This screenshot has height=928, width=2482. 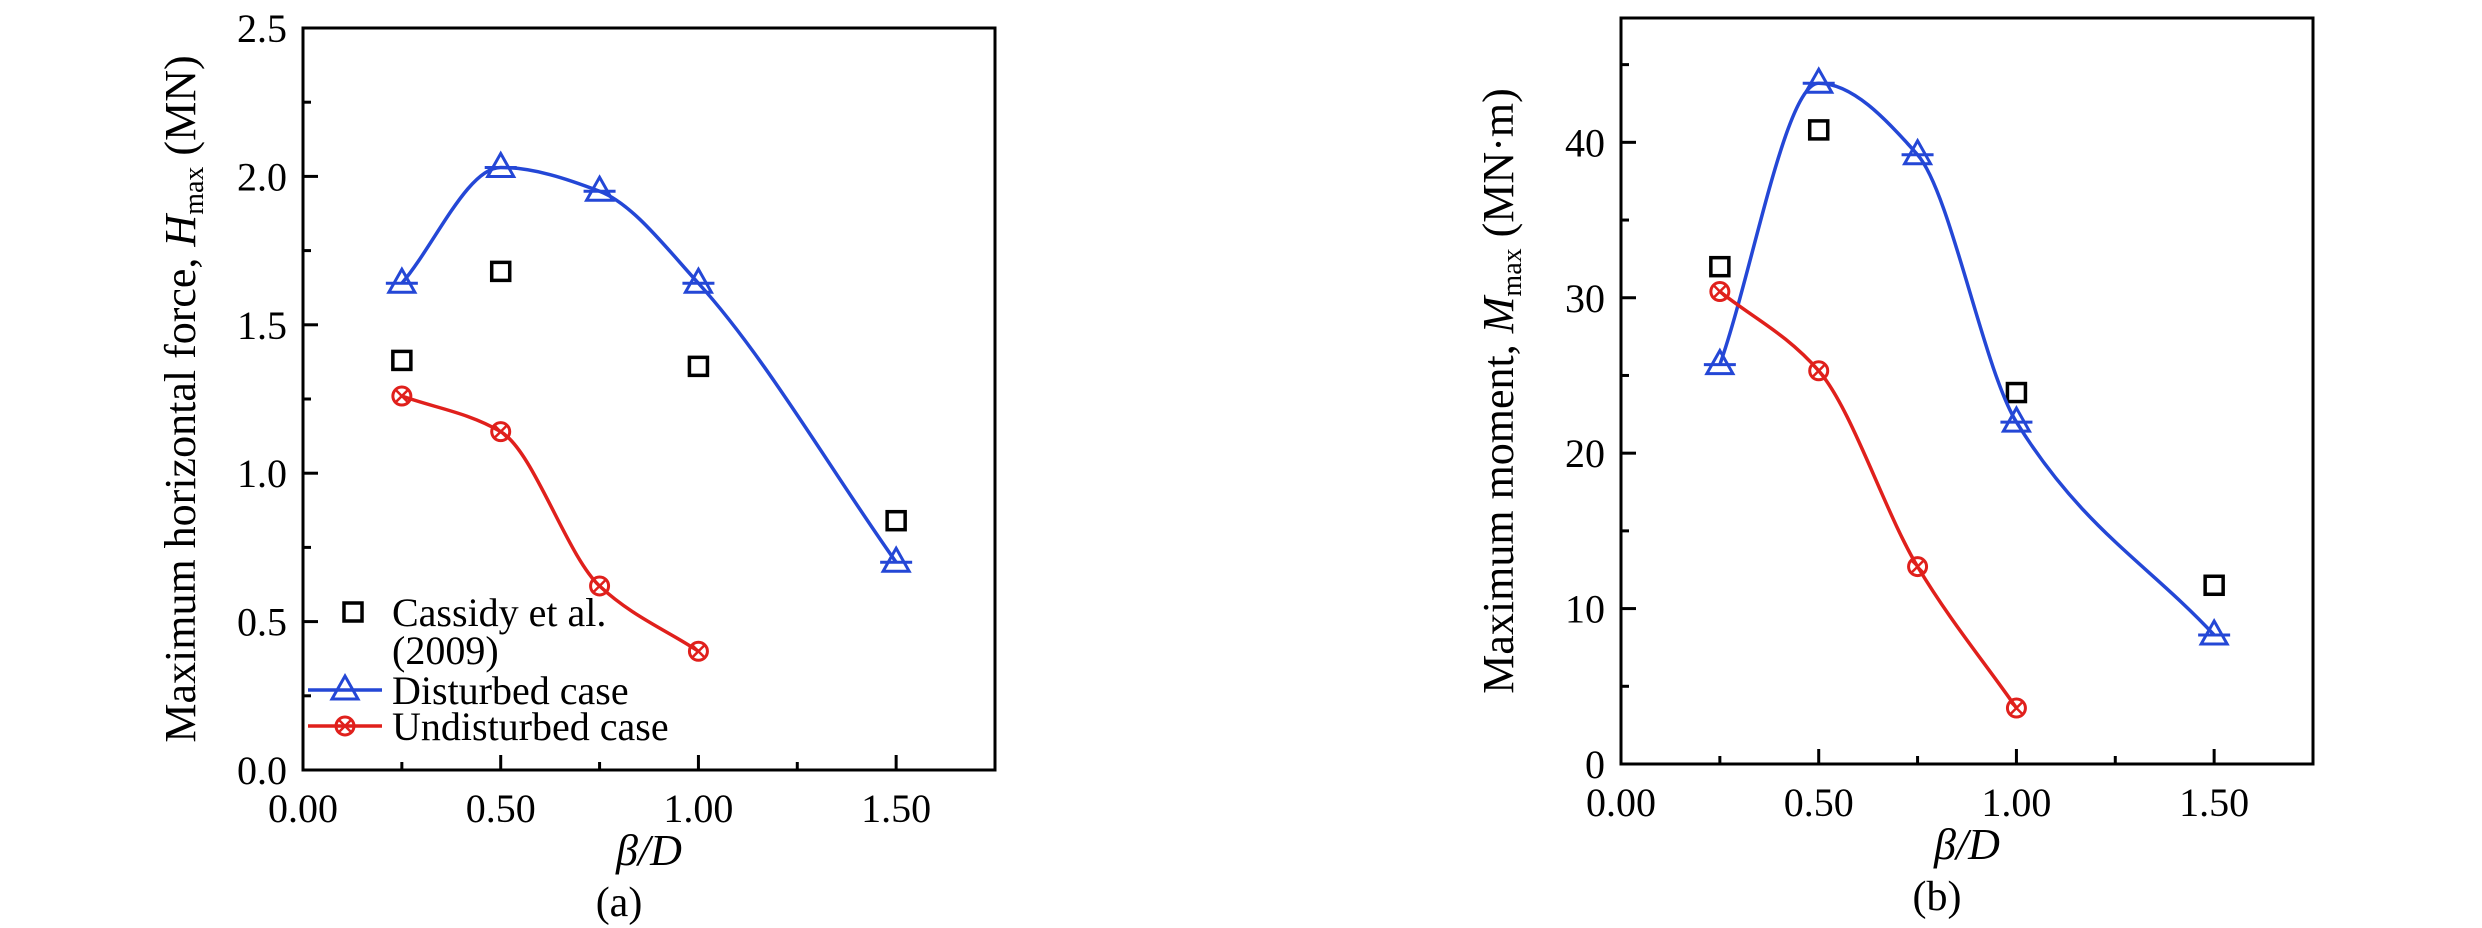 I want to click on y-axis-title: Maximum horizontal force, Hmax (MN), so click(x=183, y=398).